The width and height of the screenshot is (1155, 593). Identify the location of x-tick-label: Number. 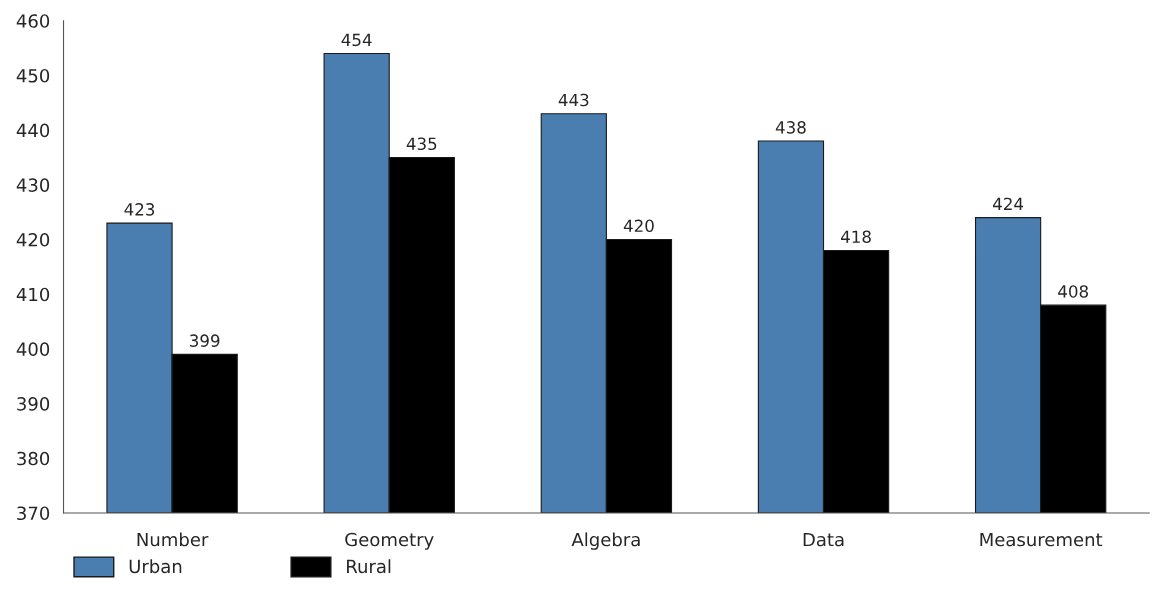
(173, 539).